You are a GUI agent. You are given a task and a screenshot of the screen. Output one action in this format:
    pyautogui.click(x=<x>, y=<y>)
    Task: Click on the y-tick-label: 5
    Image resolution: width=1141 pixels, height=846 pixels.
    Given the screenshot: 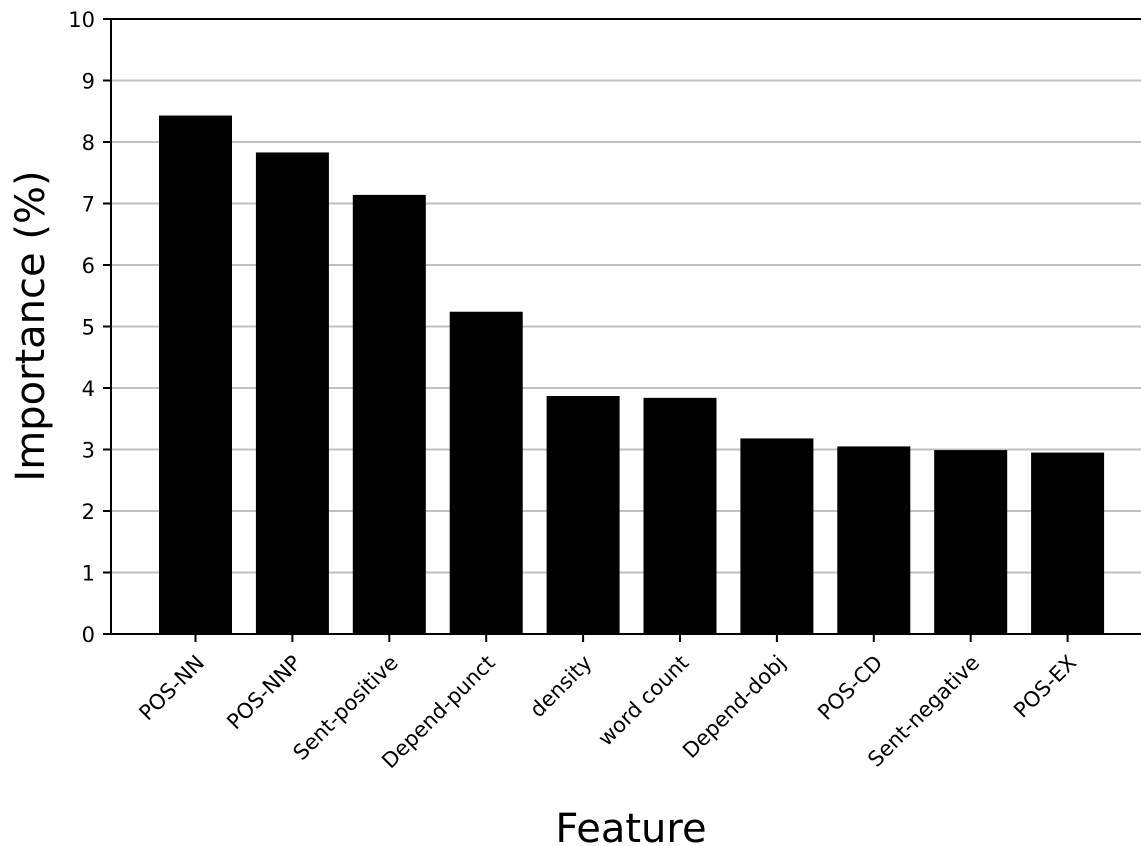 What is the action you would take?
    pyautogui.click(x=88, y=328)
    